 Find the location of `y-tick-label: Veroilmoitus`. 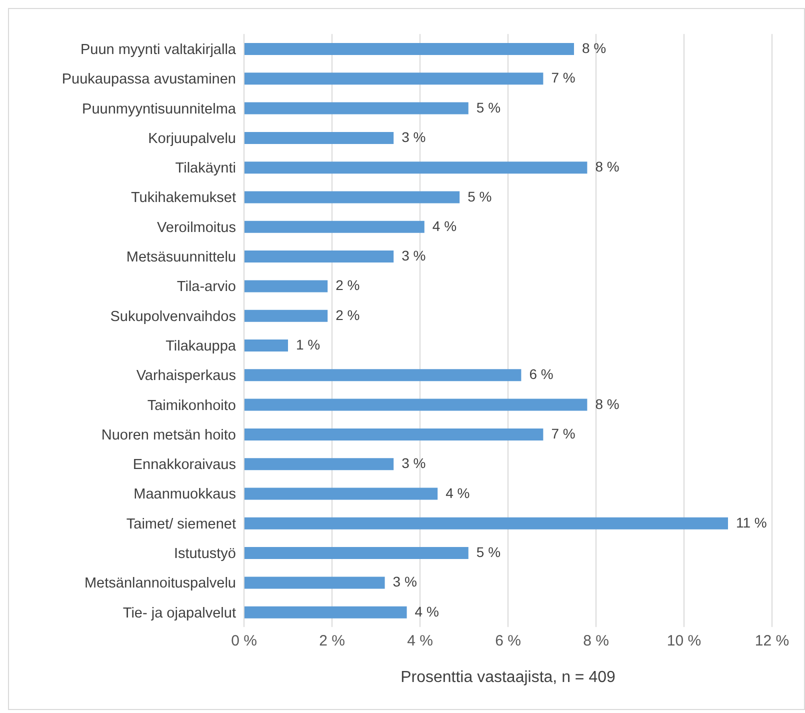

y-tick-label: Veroilmoitus is located at coordinates (196, 228).